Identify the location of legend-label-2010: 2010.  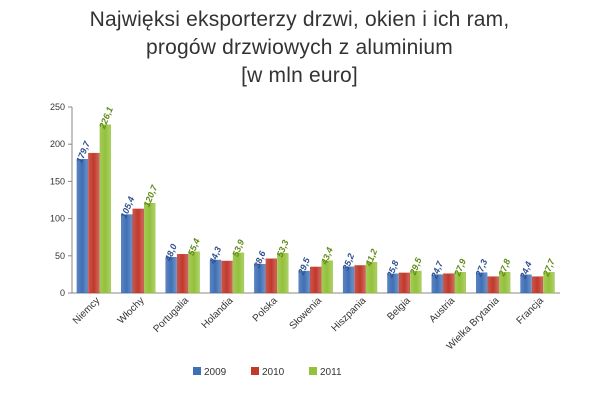
(273, 372).